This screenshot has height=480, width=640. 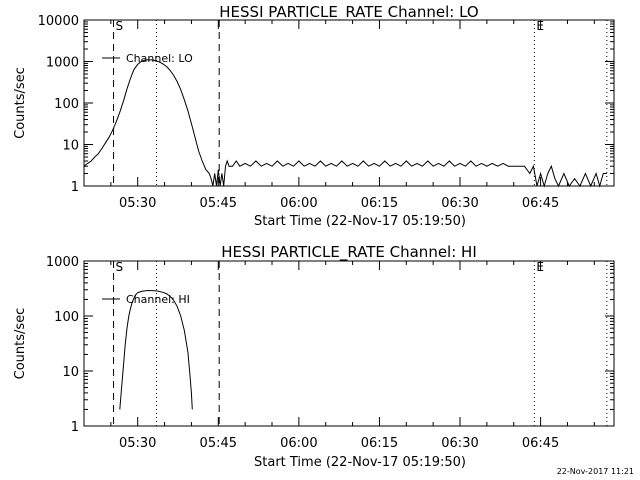 What do you see at coordinates (156, 350) in the screenshot?
I see `series-line` at bounding box center [156, 350].